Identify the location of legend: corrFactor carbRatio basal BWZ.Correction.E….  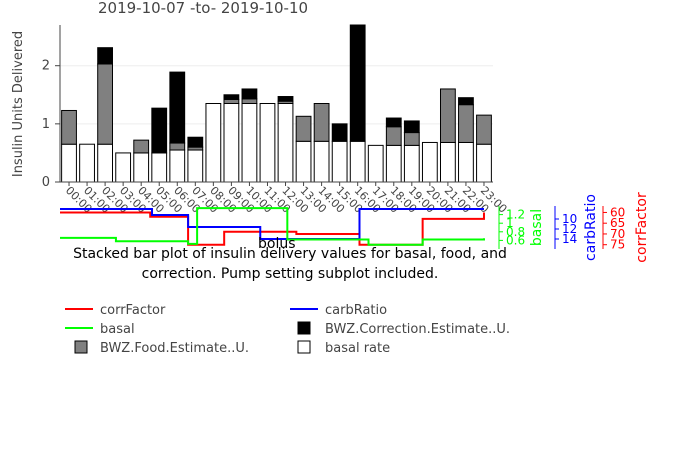
(287, 329).